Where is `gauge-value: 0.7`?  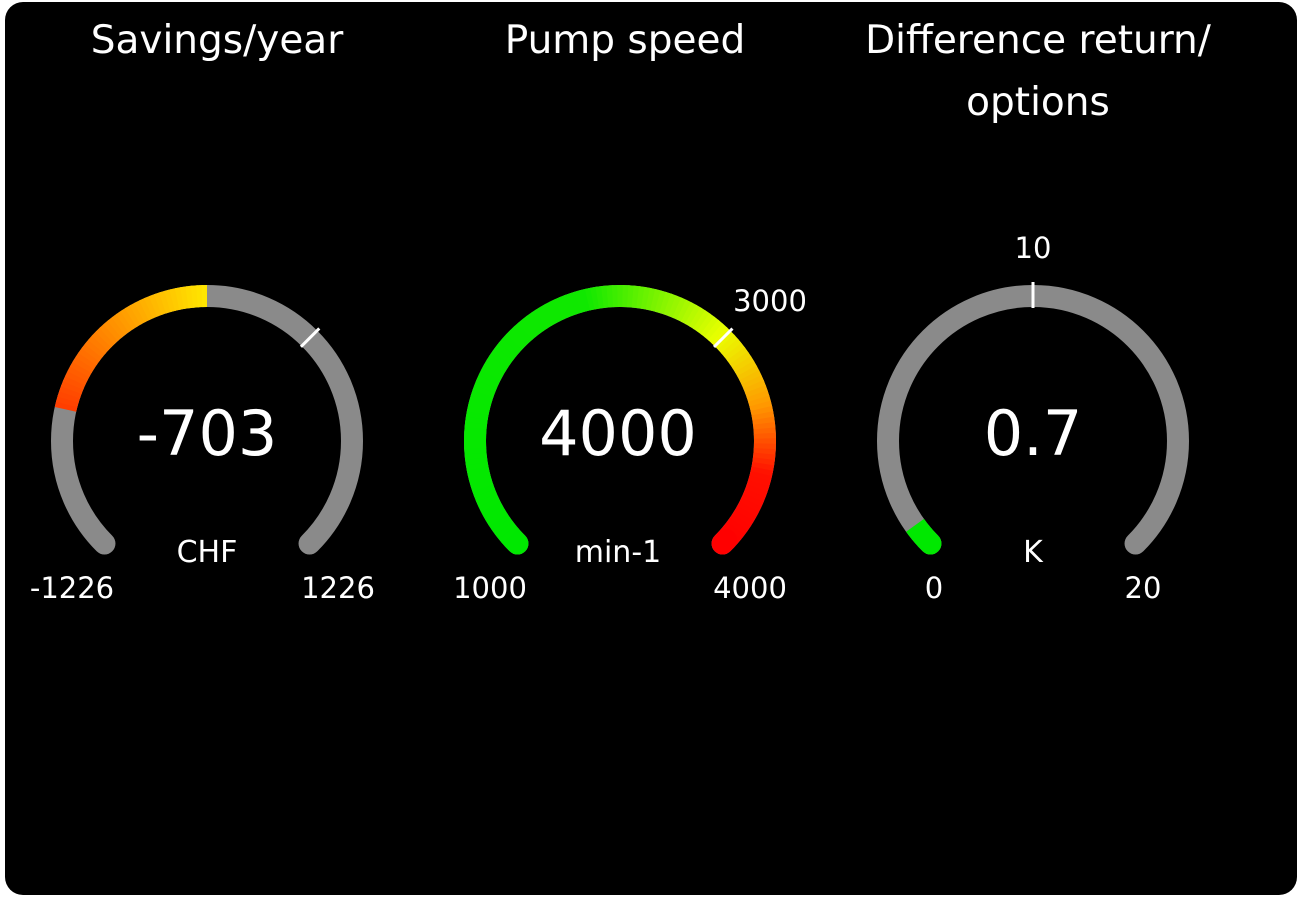
gauge-value: 0.7 is located at coordinates (1033, 433).